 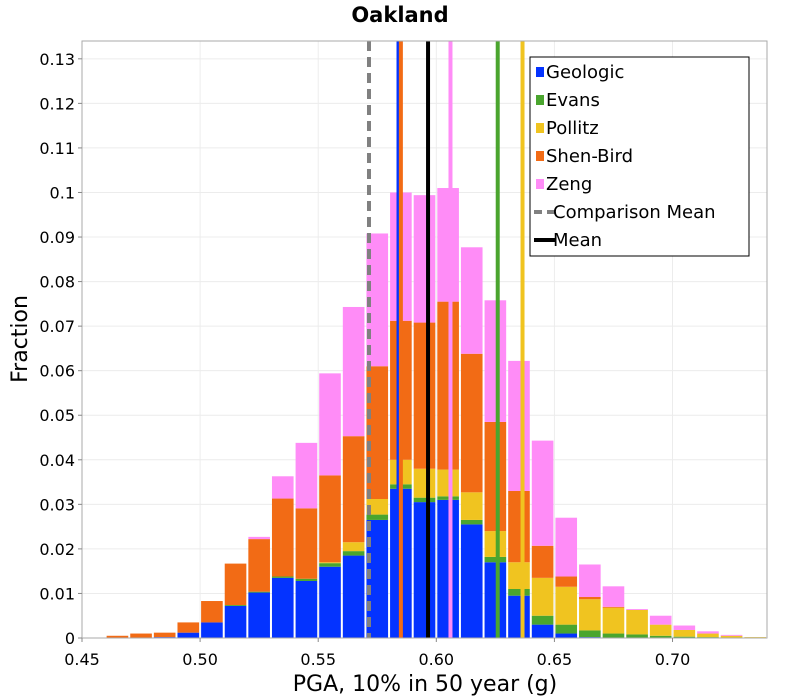 What do you see at coordinates (82, 659) in the screenshot?
I see `x-tick-label: 0.45` at bounding box center [82, 659].